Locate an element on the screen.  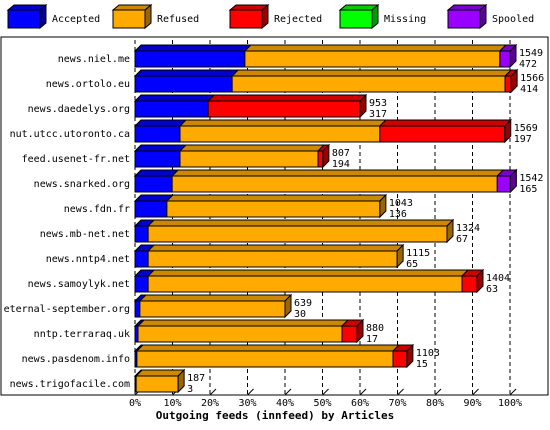
y-tick-label: news.nntp4.net is located at coordinates (88, 259).